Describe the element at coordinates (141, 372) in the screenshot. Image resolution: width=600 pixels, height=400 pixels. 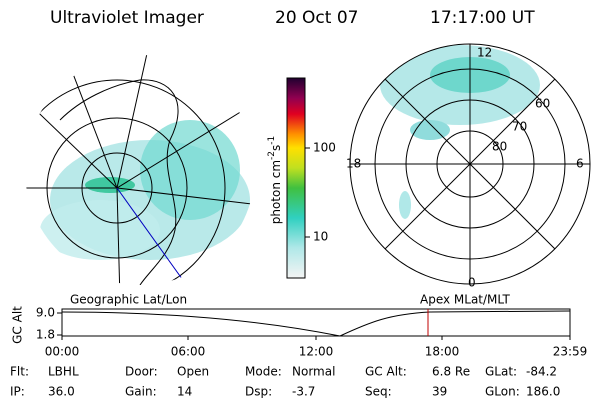
I see `status-label: Door:` at that location.